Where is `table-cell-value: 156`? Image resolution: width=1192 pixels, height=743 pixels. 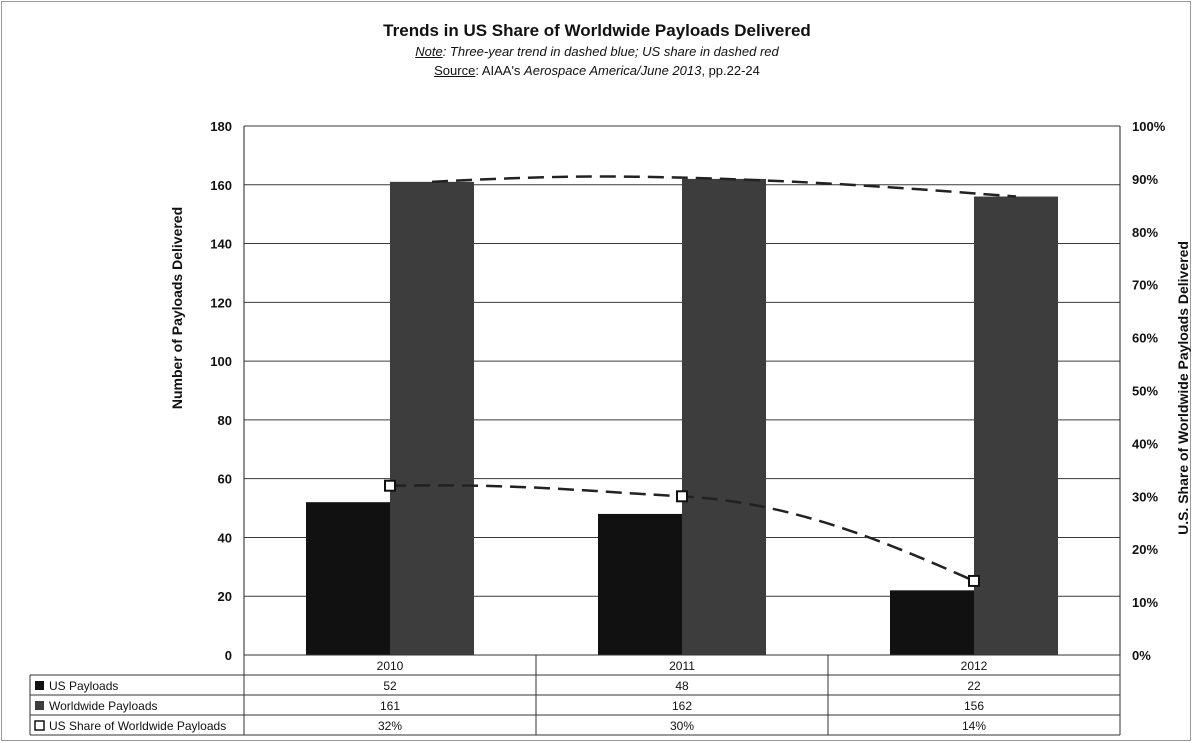
table-cell-value: 156 is located at coordinates (974, 706).